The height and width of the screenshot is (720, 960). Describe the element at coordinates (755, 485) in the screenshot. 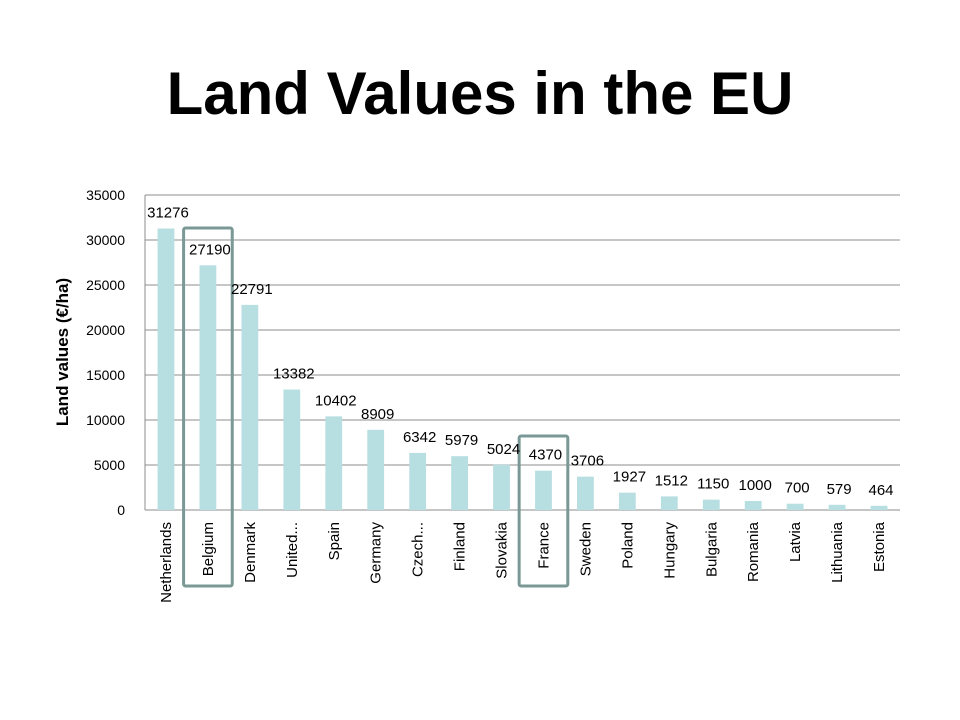

I see `data-label: 1000` at that location.